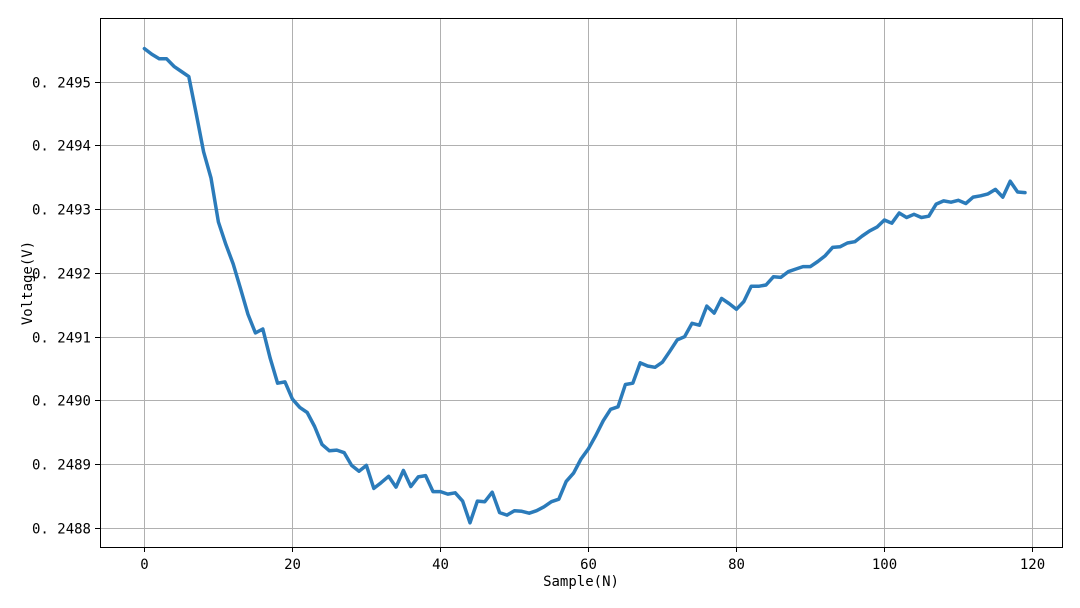 The image size is (1080, 608). I want to click on x-tick-label: 80, so click(736, 565).